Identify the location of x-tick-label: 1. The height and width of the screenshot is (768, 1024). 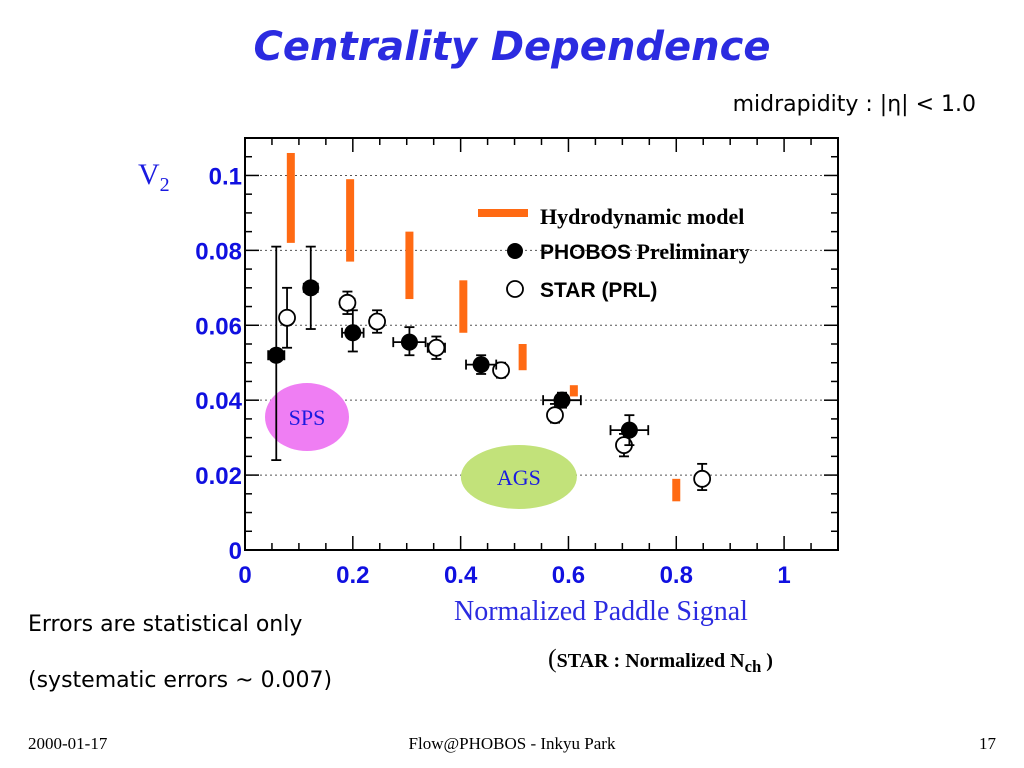
(783, 575).